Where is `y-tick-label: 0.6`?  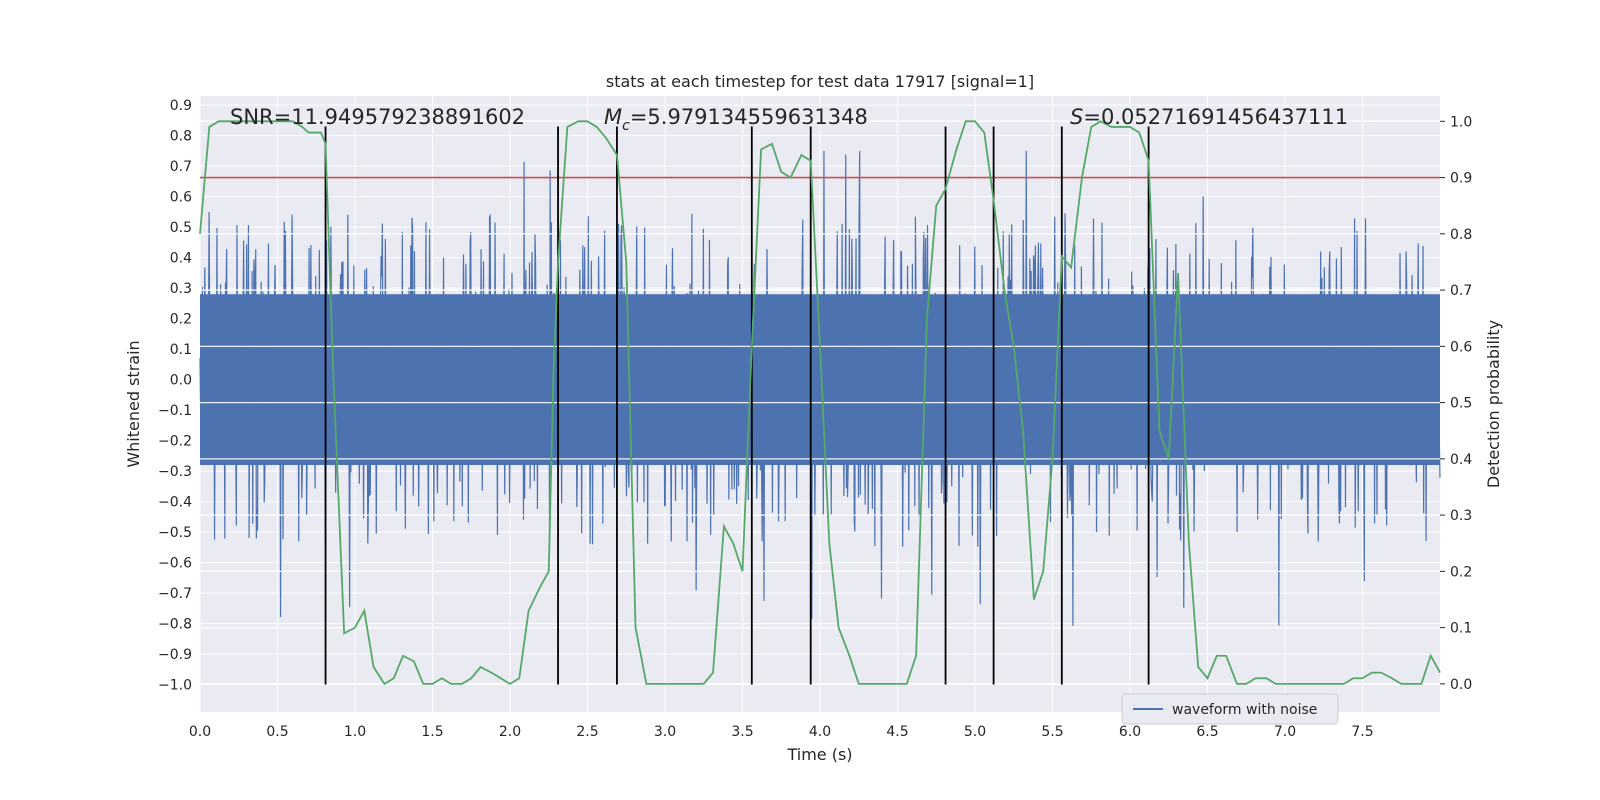
y-tick-label: 0.6 is located at coordinates (181, 198).